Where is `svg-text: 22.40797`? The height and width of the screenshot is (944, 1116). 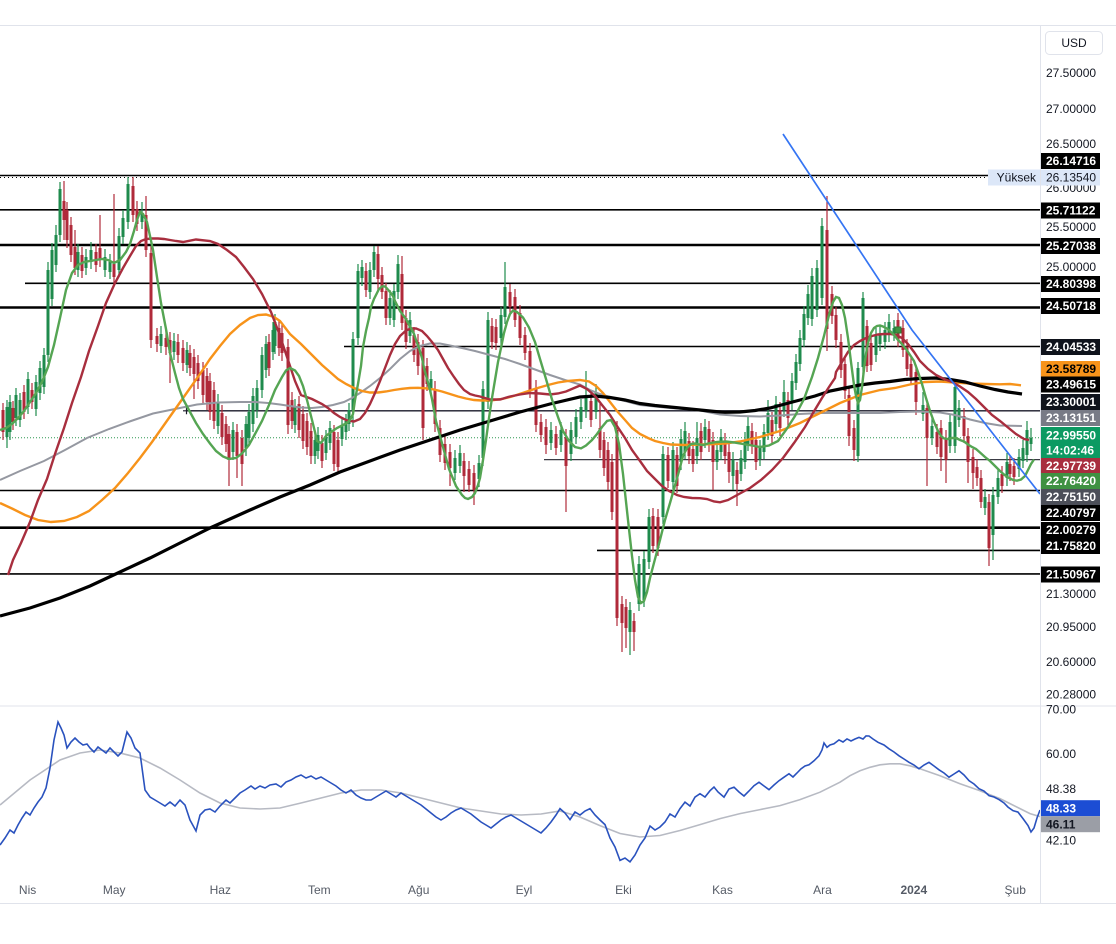
svg-text: 22.40797 is located at coordinates (1071, 513).